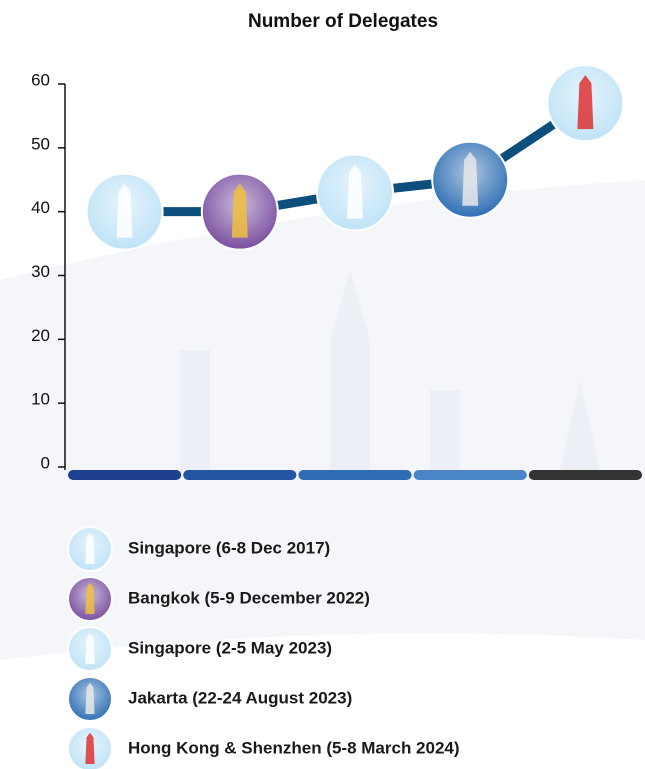  Describe the element at coordinates (40, 399) in the screenshot. I see `y-tick-label: 10` at that location.